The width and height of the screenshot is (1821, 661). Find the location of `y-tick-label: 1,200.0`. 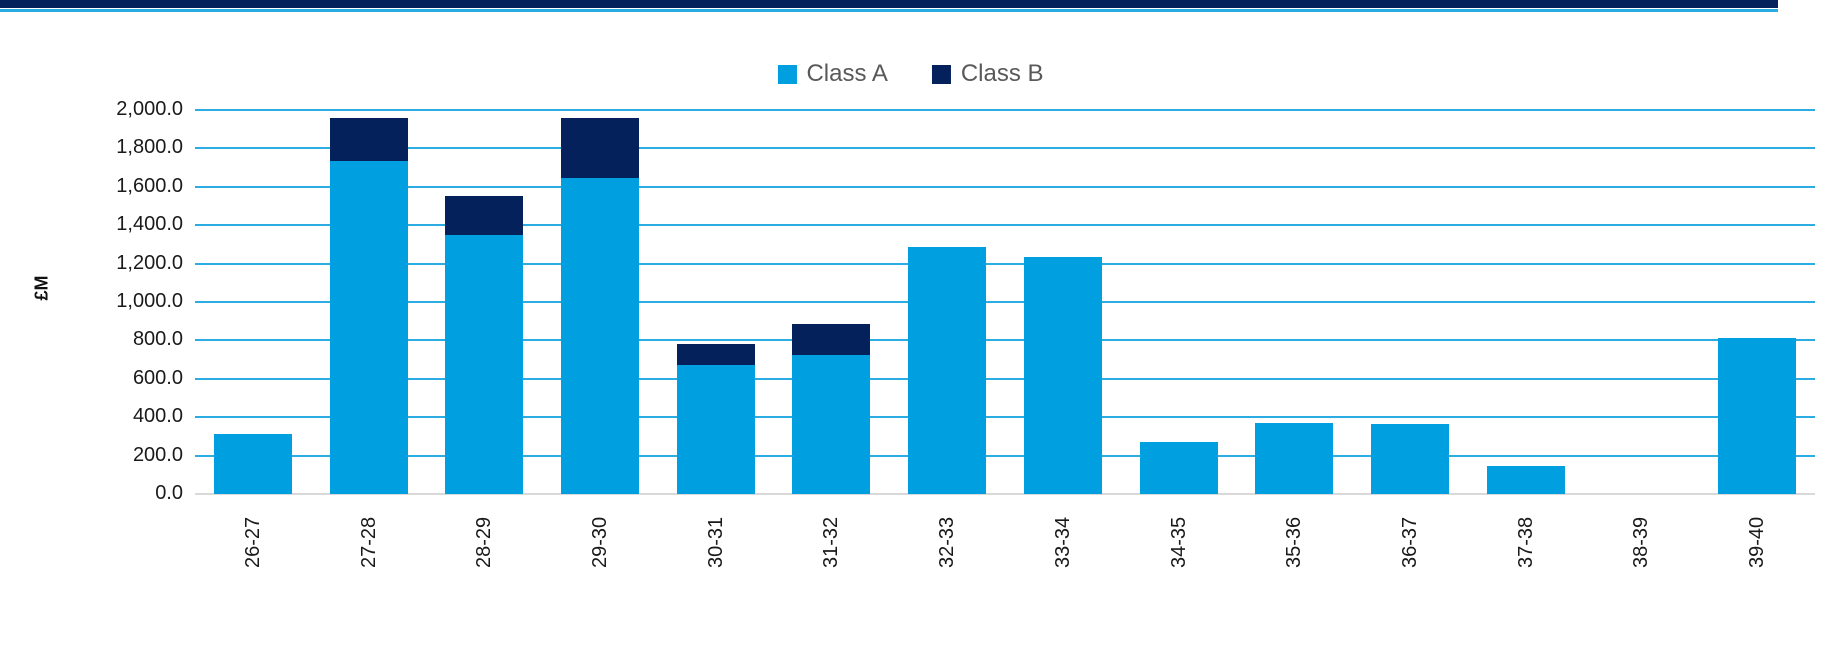

y-tick-label: 1,200.0 is located at coordinates (149, 262).